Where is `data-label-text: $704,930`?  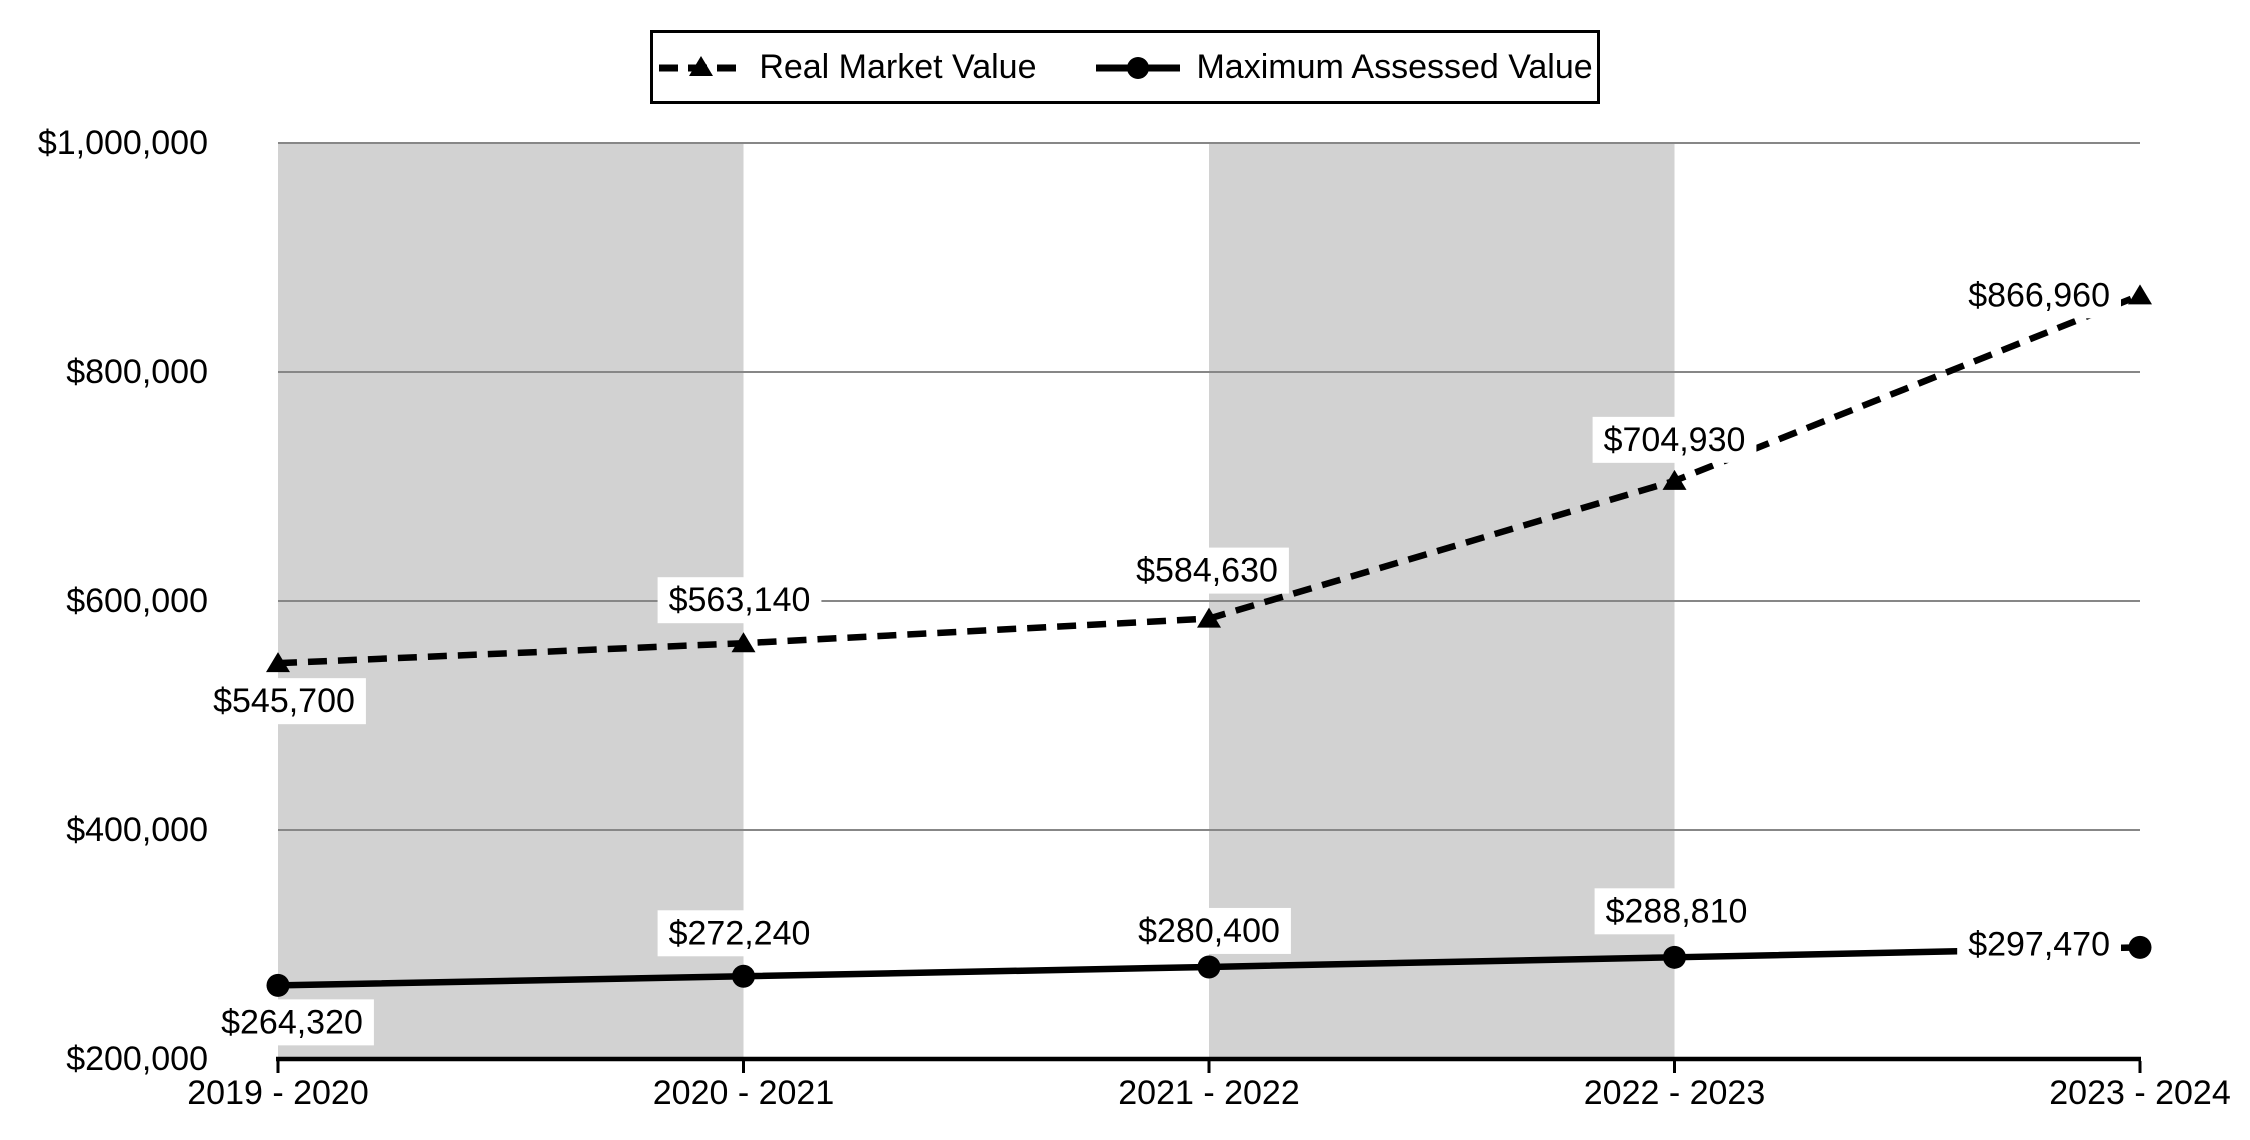
data-label-text: $704,930 is located at coordinates (1675, 440).